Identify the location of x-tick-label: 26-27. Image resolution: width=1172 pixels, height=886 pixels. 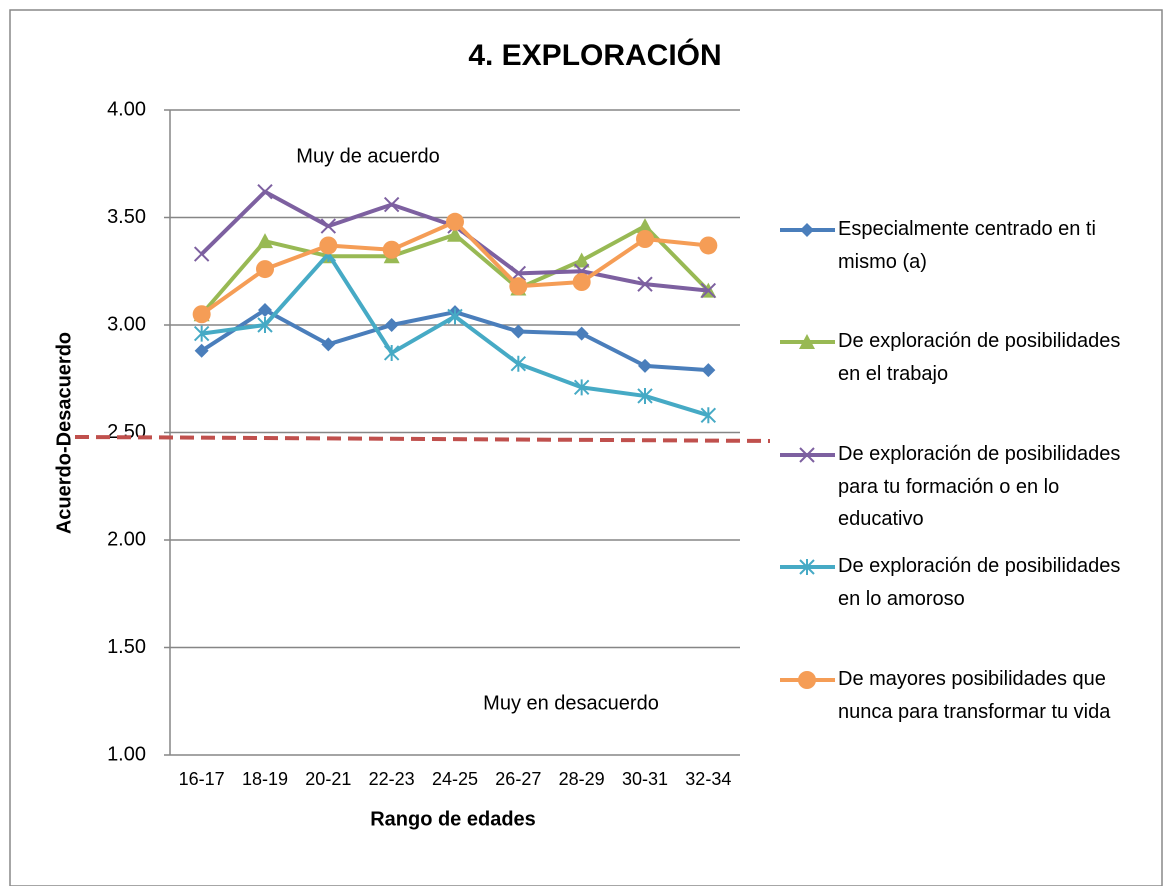
(518, 779).